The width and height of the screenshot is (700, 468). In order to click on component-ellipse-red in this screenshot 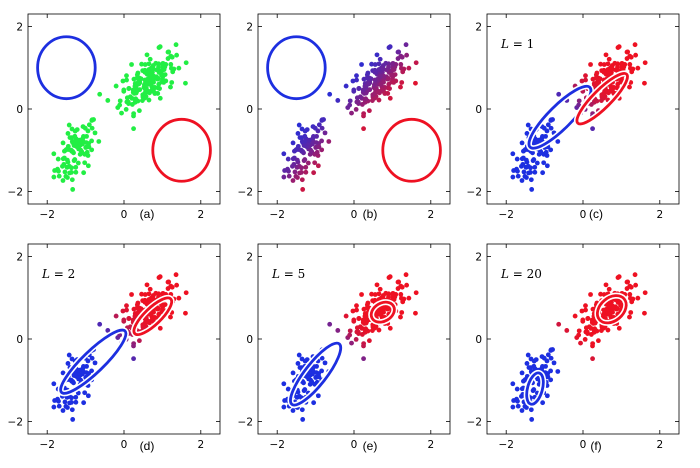, I will do `click(153, 316)`.